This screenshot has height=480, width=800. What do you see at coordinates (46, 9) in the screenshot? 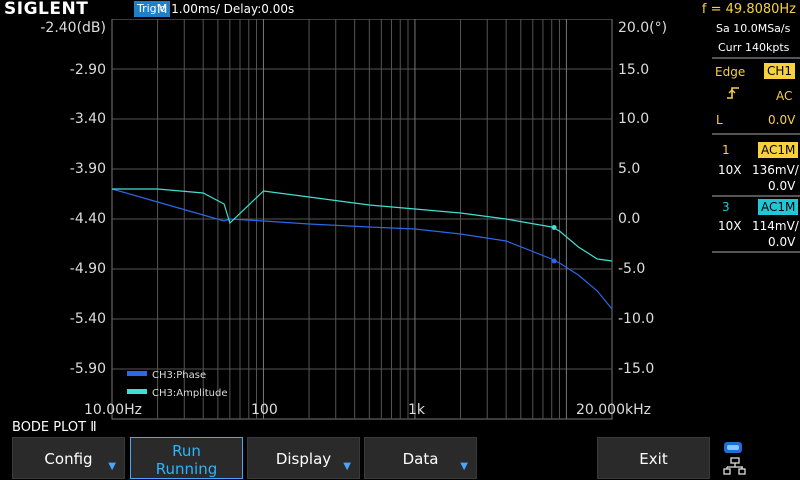
I see `brand-logo: SIGLENT` at bounding box center [46, 9].